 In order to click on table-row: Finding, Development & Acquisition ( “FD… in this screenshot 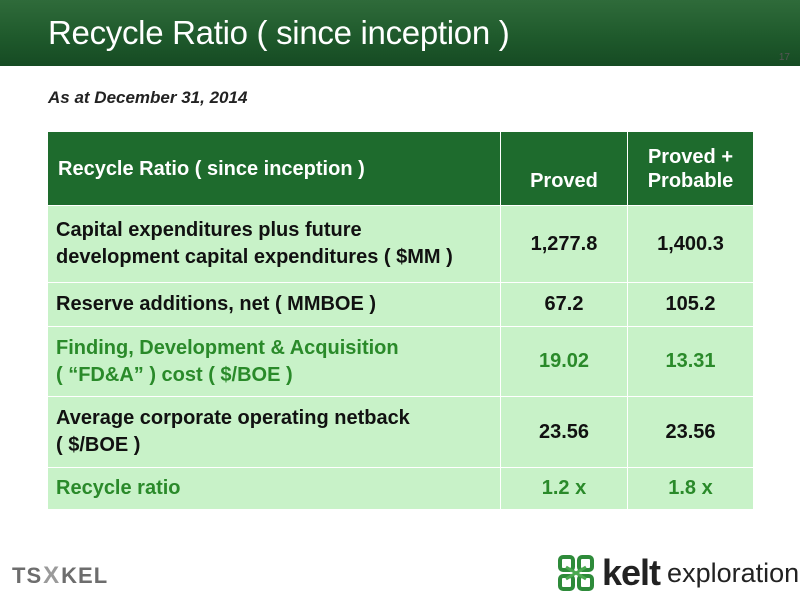, I will do `click(400, 361)`.